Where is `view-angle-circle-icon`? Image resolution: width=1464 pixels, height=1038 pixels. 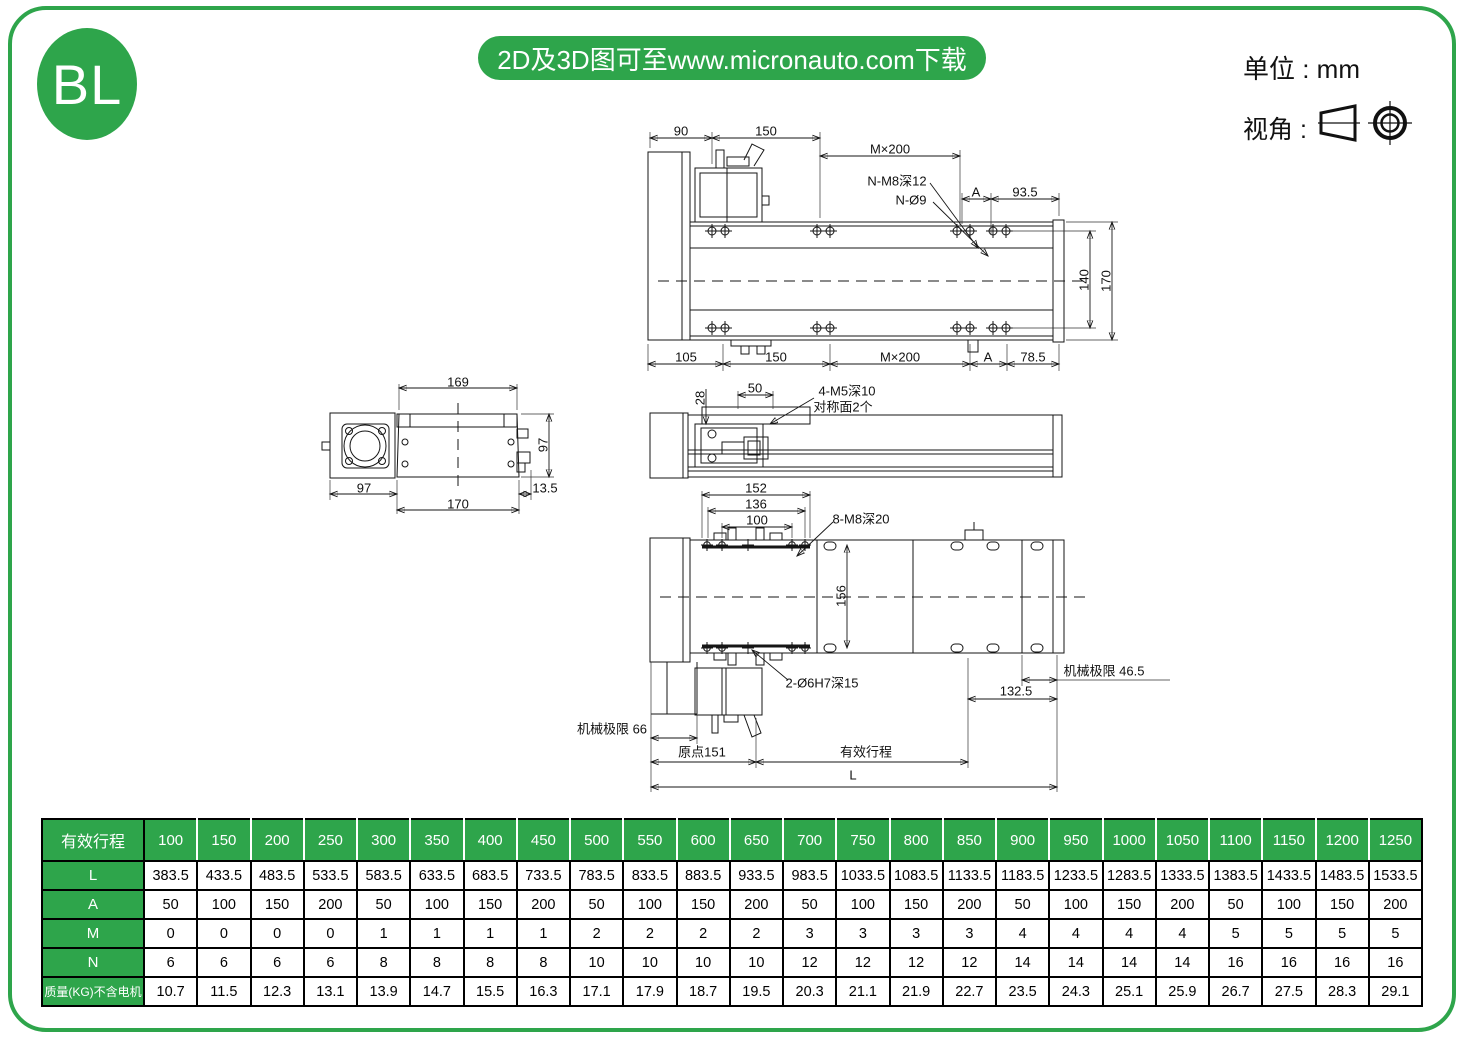 view-angle-circle-icon is located at coordinates (1390, 123).